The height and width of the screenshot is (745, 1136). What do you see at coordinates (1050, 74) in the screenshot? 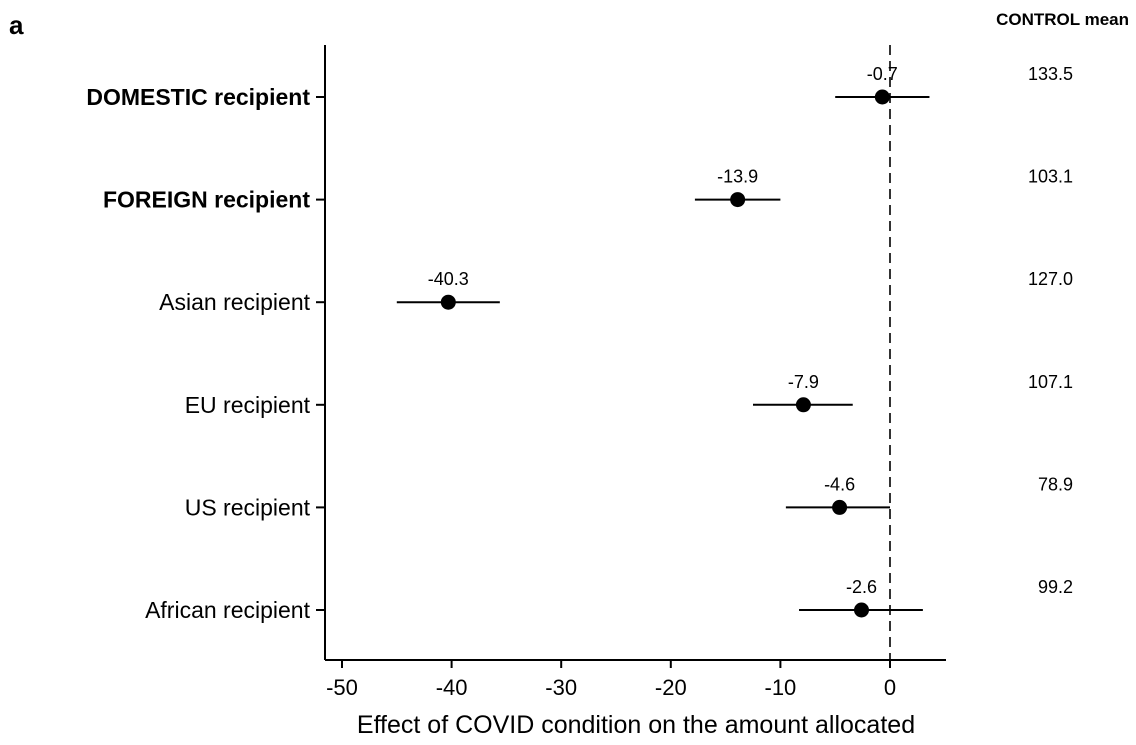
I see `control-mean-value: 133.5` at bounding box center [1050, 74].